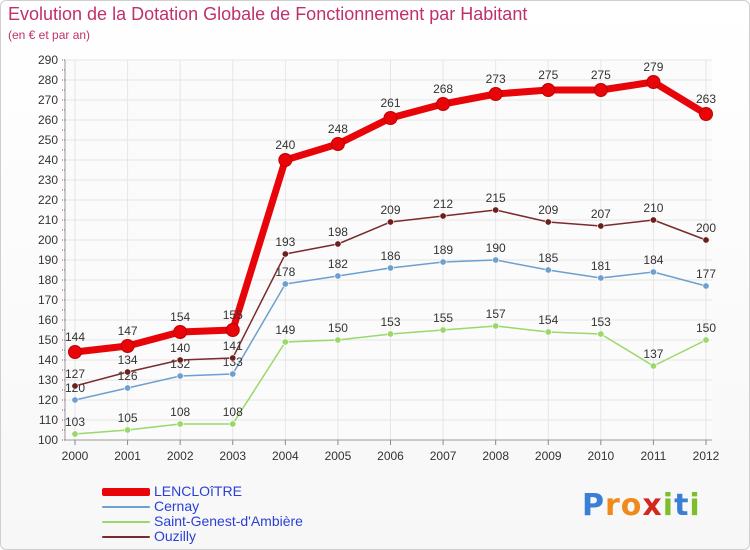 Image resolution: width=750 pixels, height=550 pixels. I want to click on legend-item: Saint-Genest-d'Ambière, so click(267, 521).